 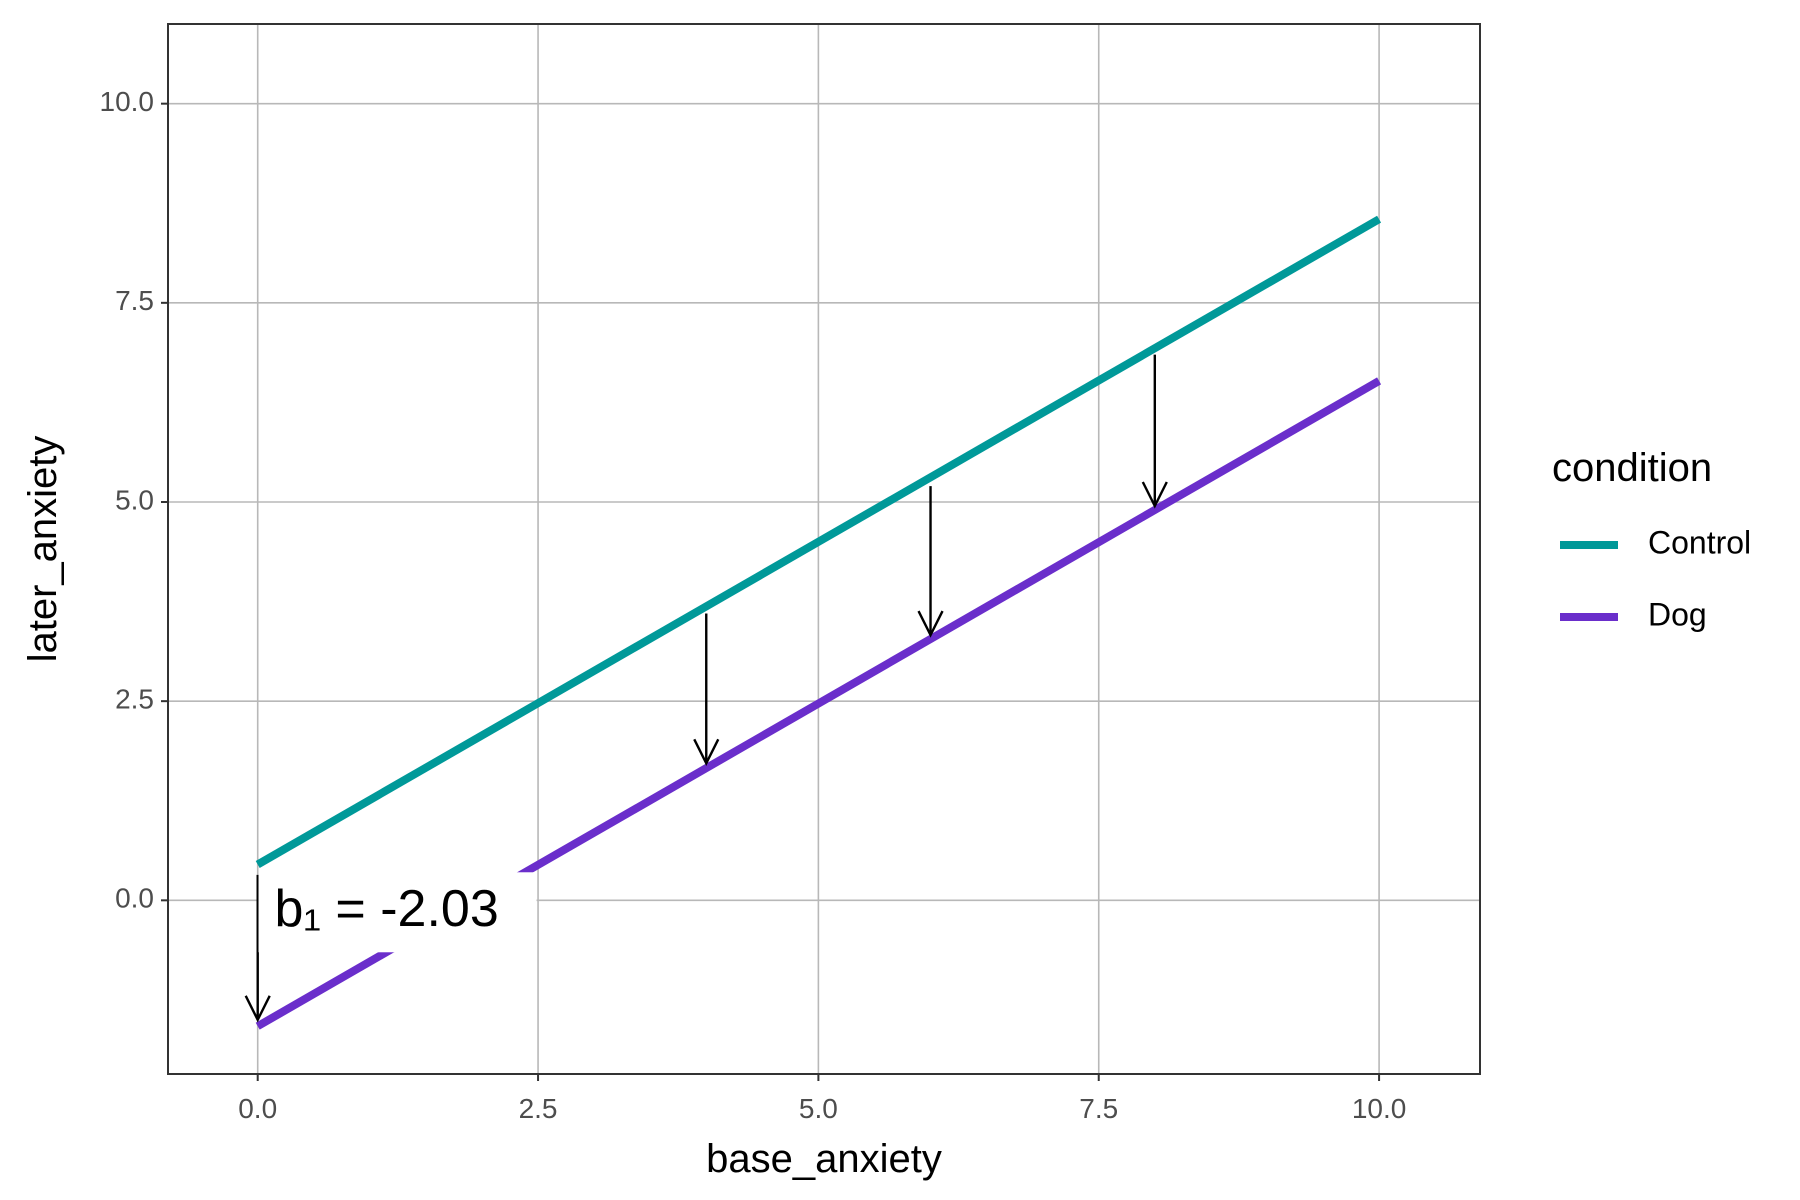 I want to click on legend-label-dog: Dog, so click(x=1677, y=614).